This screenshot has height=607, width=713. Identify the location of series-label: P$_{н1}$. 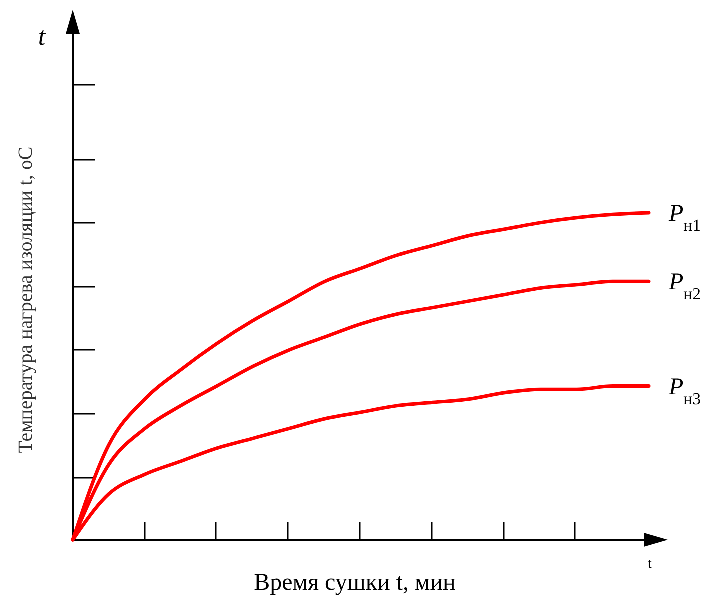
(685, 217).